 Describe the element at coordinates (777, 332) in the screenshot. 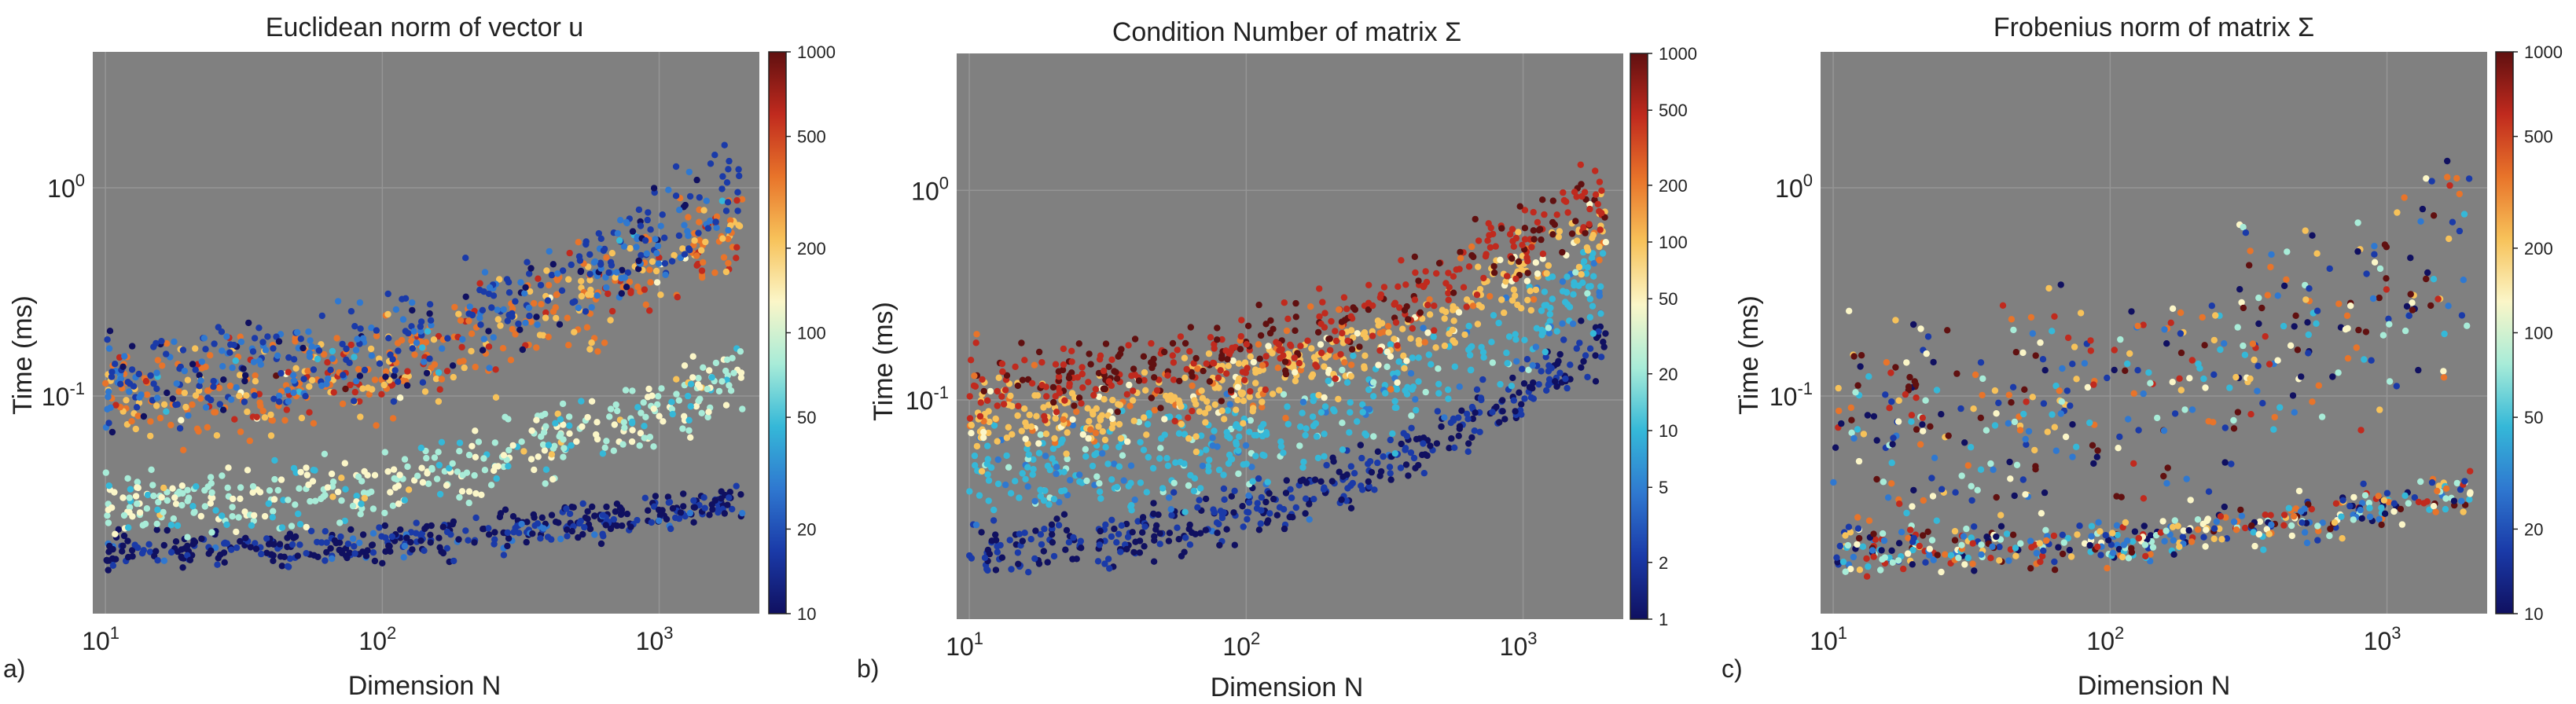

I see `colorbar-a` at that location.